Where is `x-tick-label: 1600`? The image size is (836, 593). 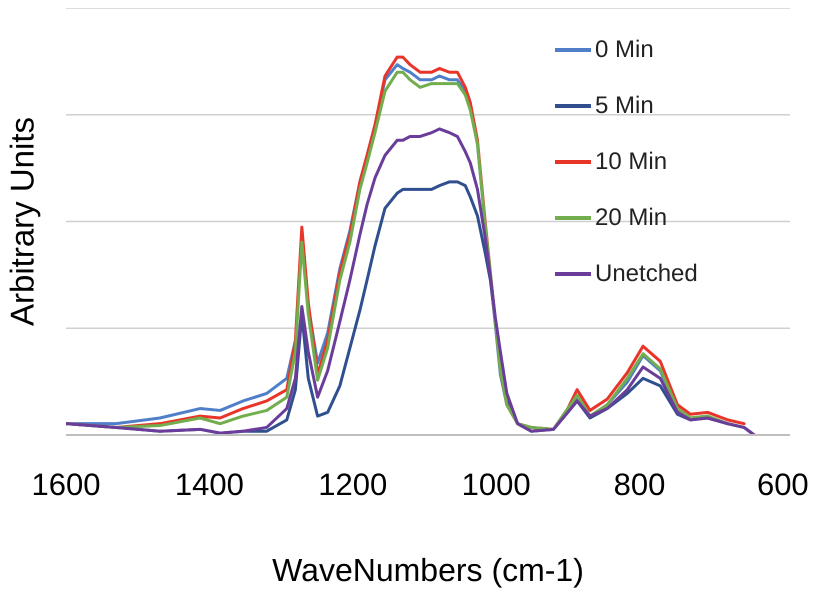 x-tick-label: 1600 is located at coordinates (66, 484).